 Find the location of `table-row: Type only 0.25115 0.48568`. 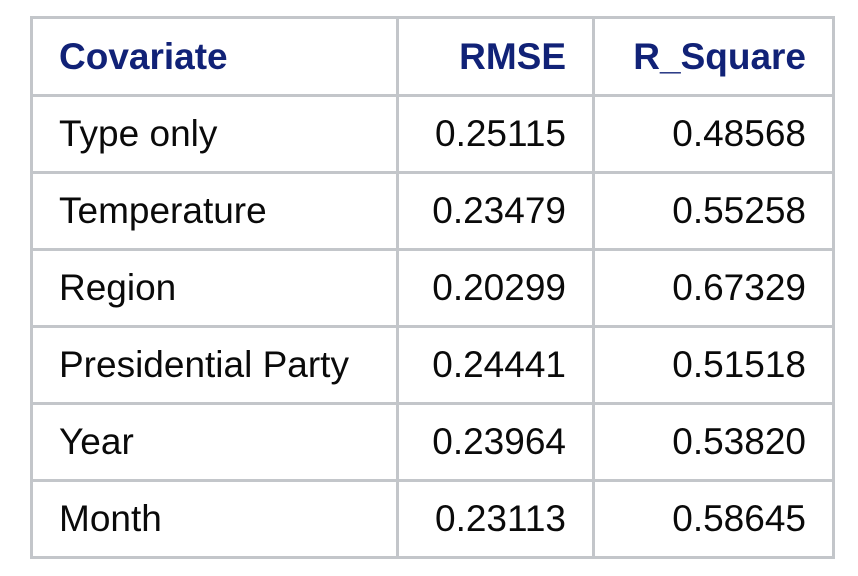

table-row: Type only 0.25115 0.48568 is located at coordinates (432, 134).